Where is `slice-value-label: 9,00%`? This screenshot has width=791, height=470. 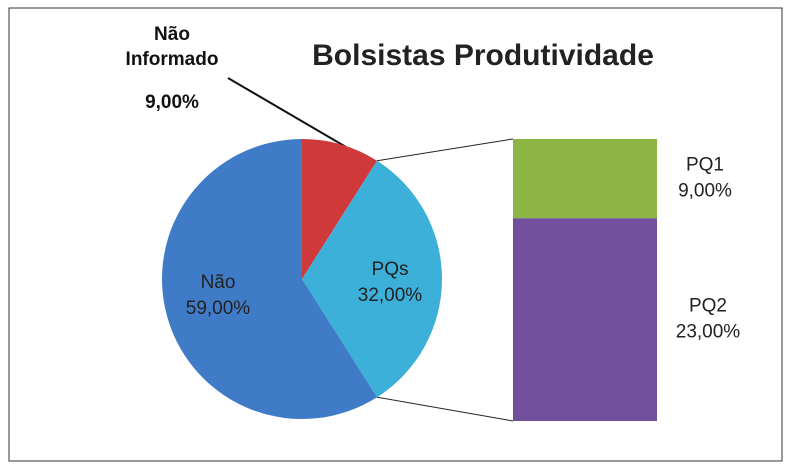 slice-value-label: 9,00% is located at coordinates (172, 102).